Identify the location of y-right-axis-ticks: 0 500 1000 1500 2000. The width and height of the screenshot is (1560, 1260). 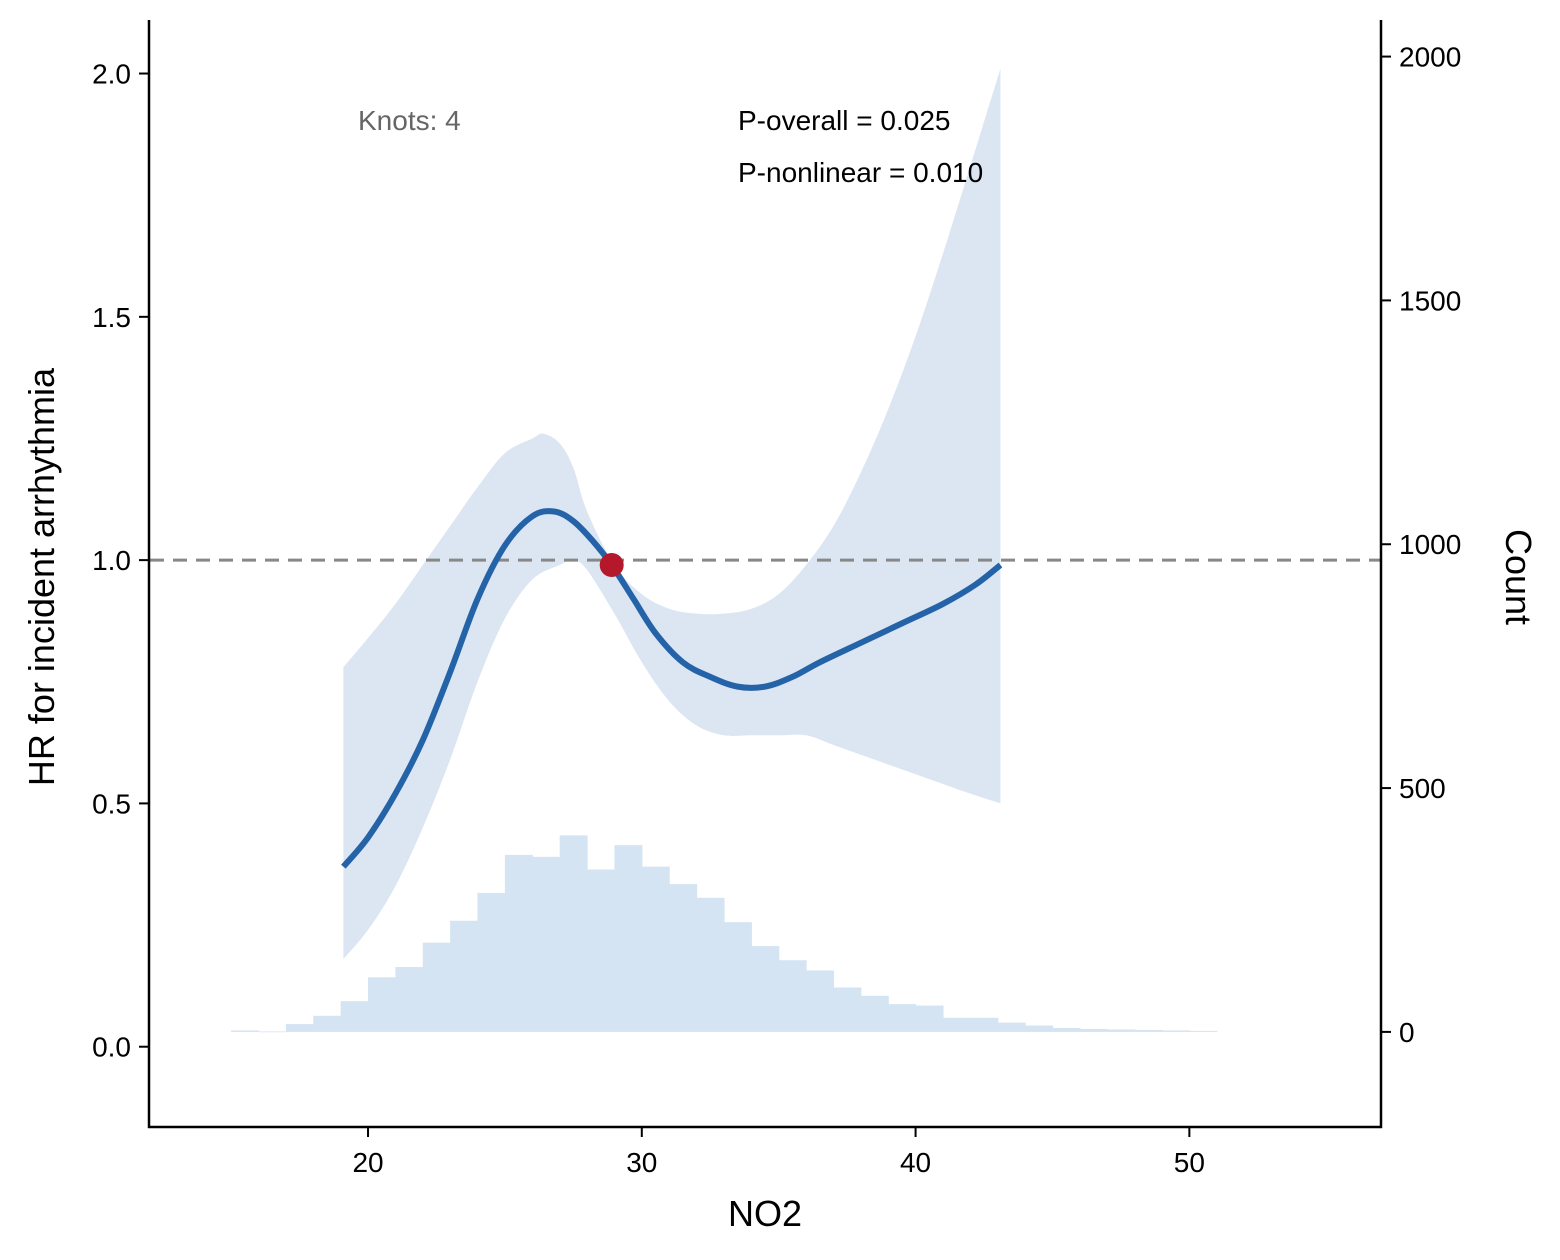
(1421, 545).